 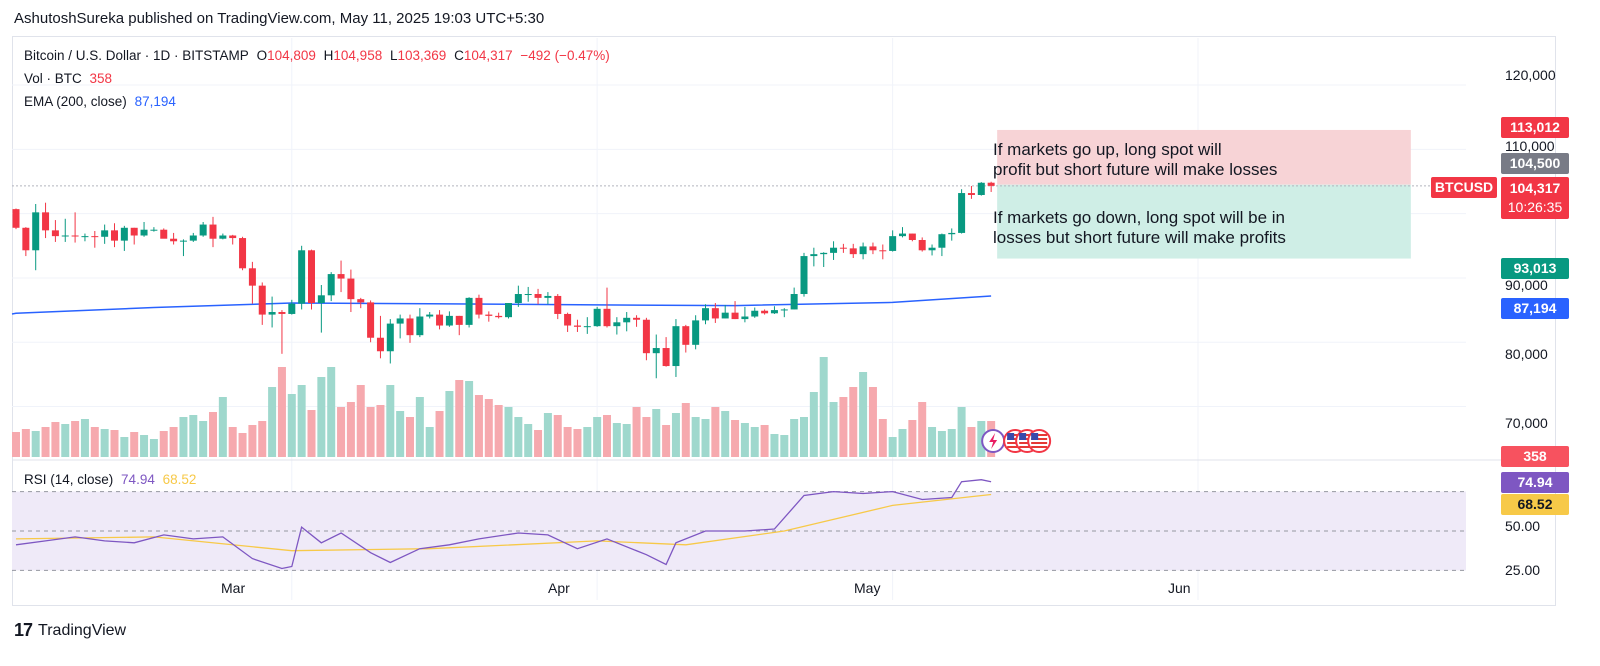 I want to click on lightning-bolt-icon, so click(x=993, y=441).